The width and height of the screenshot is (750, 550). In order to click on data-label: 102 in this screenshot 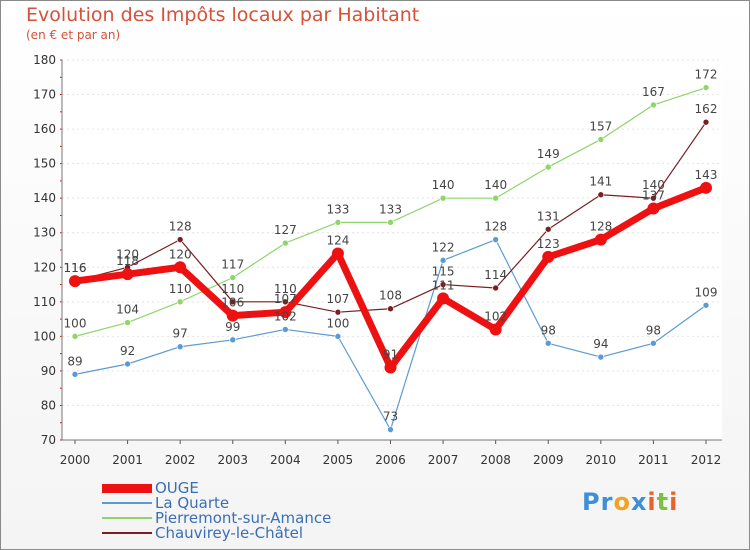, I will do `click(495, 316)`.